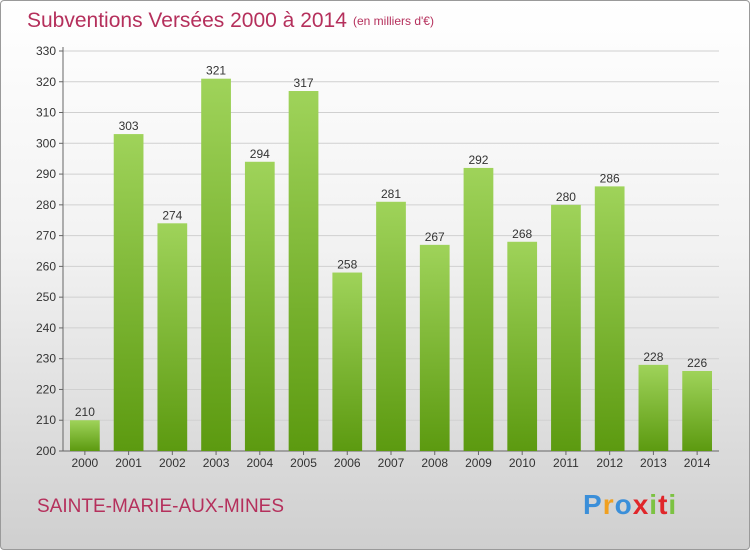  I want to click on x-tick-label: 2011, so click(566, 463).